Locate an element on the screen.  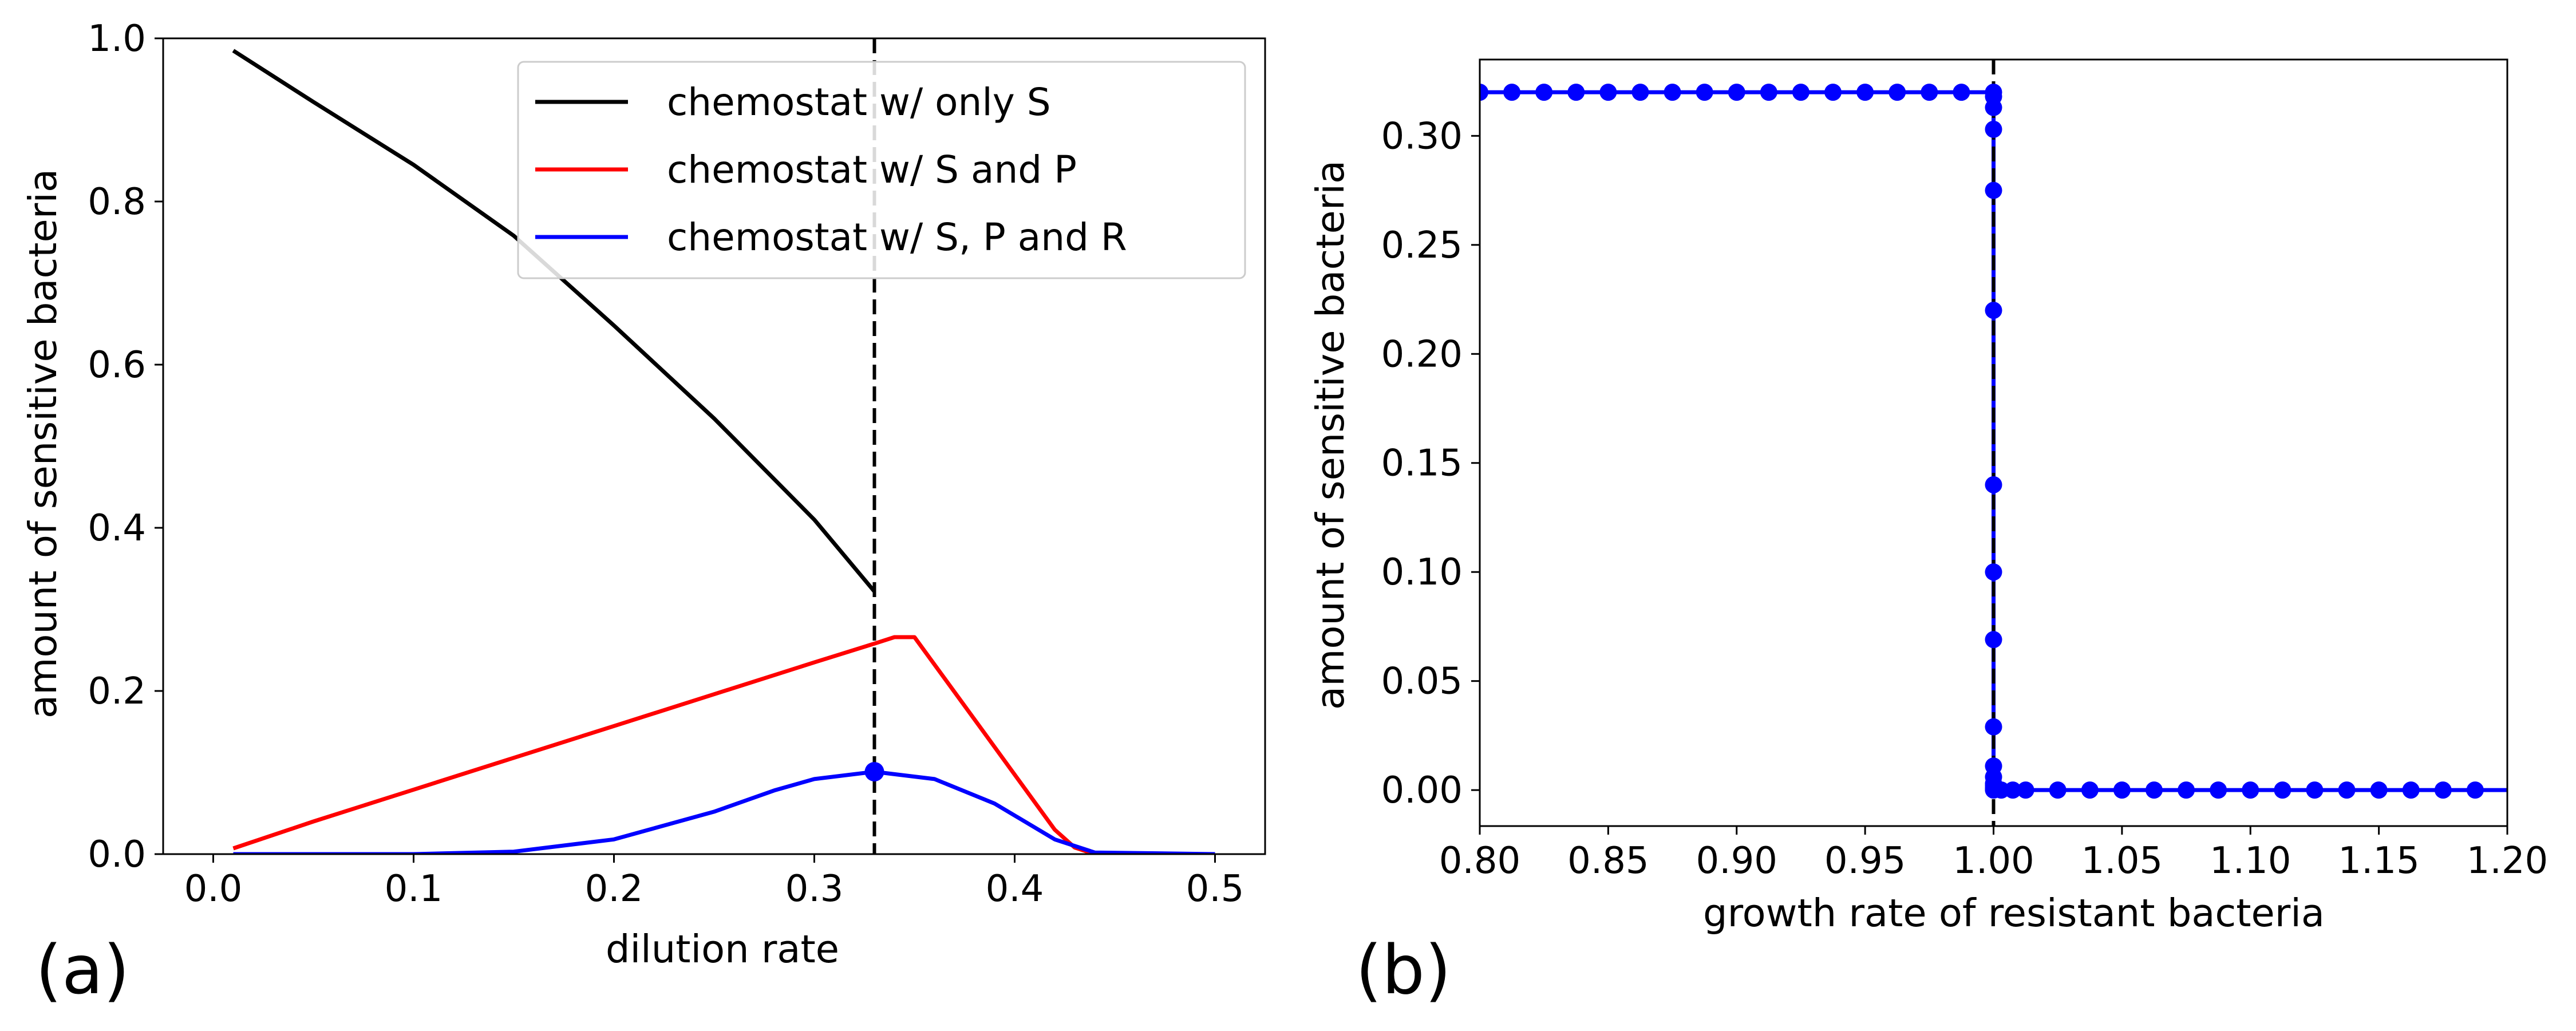
y-tick-label: 0.2 is located at coordinates (117, 692).